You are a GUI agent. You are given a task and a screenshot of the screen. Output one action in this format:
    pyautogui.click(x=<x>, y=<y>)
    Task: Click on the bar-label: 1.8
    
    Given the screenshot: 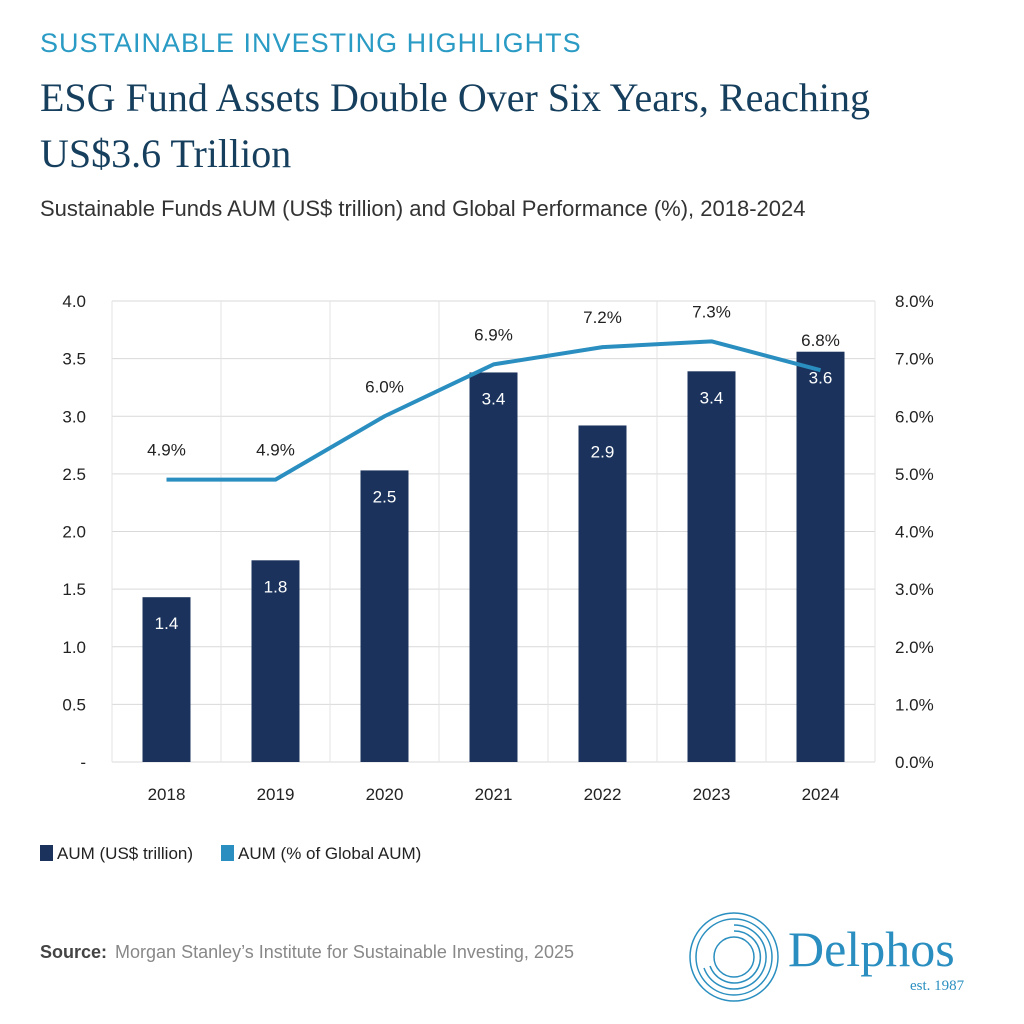 What is the action you would take?
    pyautogui.click(x=276, y=586)
    